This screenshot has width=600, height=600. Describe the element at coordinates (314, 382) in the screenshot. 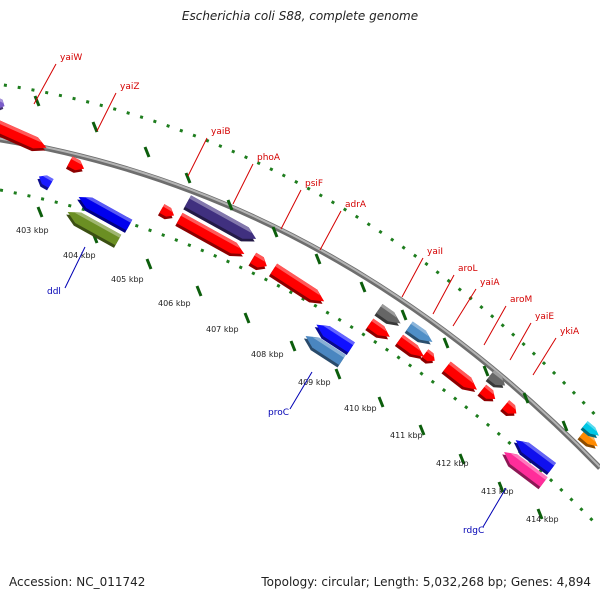

I see `kbp-label: 409 kbp` at that location.